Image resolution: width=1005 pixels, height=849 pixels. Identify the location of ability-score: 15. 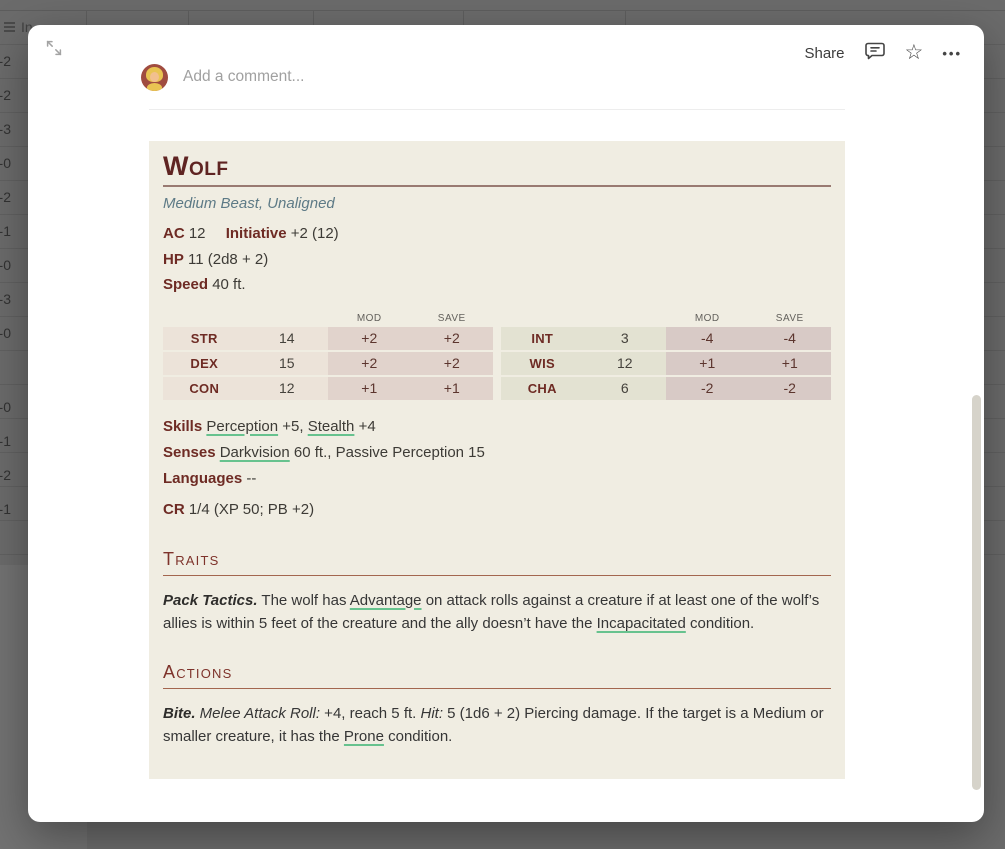
(286, 363).